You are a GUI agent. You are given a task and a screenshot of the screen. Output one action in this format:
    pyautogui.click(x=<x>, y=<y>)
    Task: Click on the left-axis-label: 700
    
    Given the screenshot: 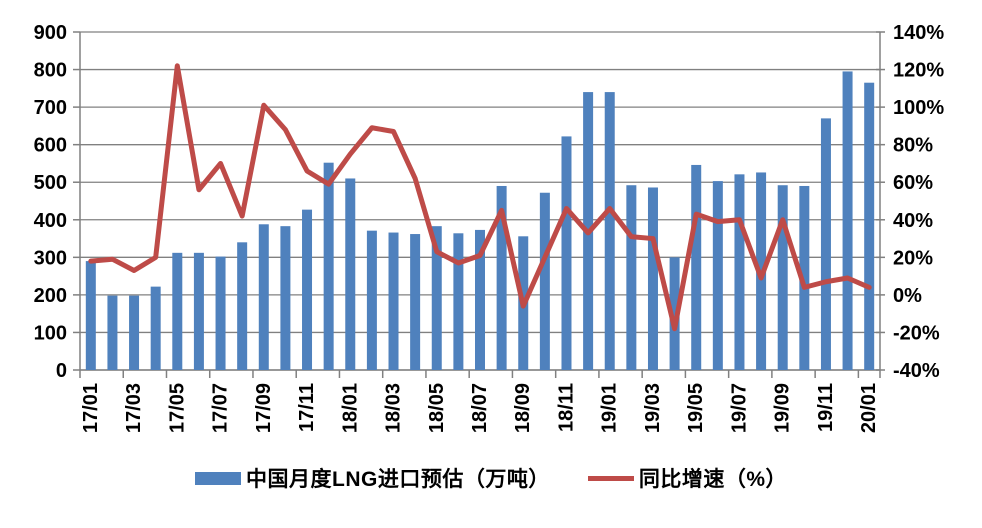 What is the action you would take?
    pyautogui.click(x=50, y=108)
    